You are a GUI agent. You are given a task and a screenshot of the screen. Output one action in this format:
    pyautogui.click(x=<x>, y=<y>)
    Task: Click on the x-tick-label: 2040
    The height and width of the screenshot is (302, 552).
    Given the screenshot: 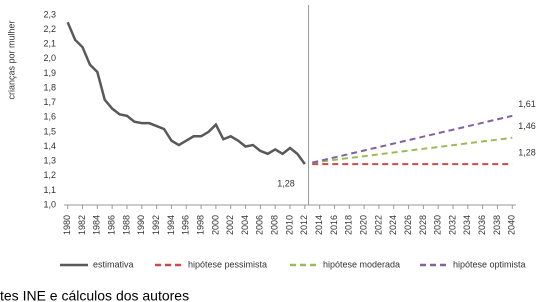 What is the action you would take?
    pyautogui.click(x=512, y=225)
    